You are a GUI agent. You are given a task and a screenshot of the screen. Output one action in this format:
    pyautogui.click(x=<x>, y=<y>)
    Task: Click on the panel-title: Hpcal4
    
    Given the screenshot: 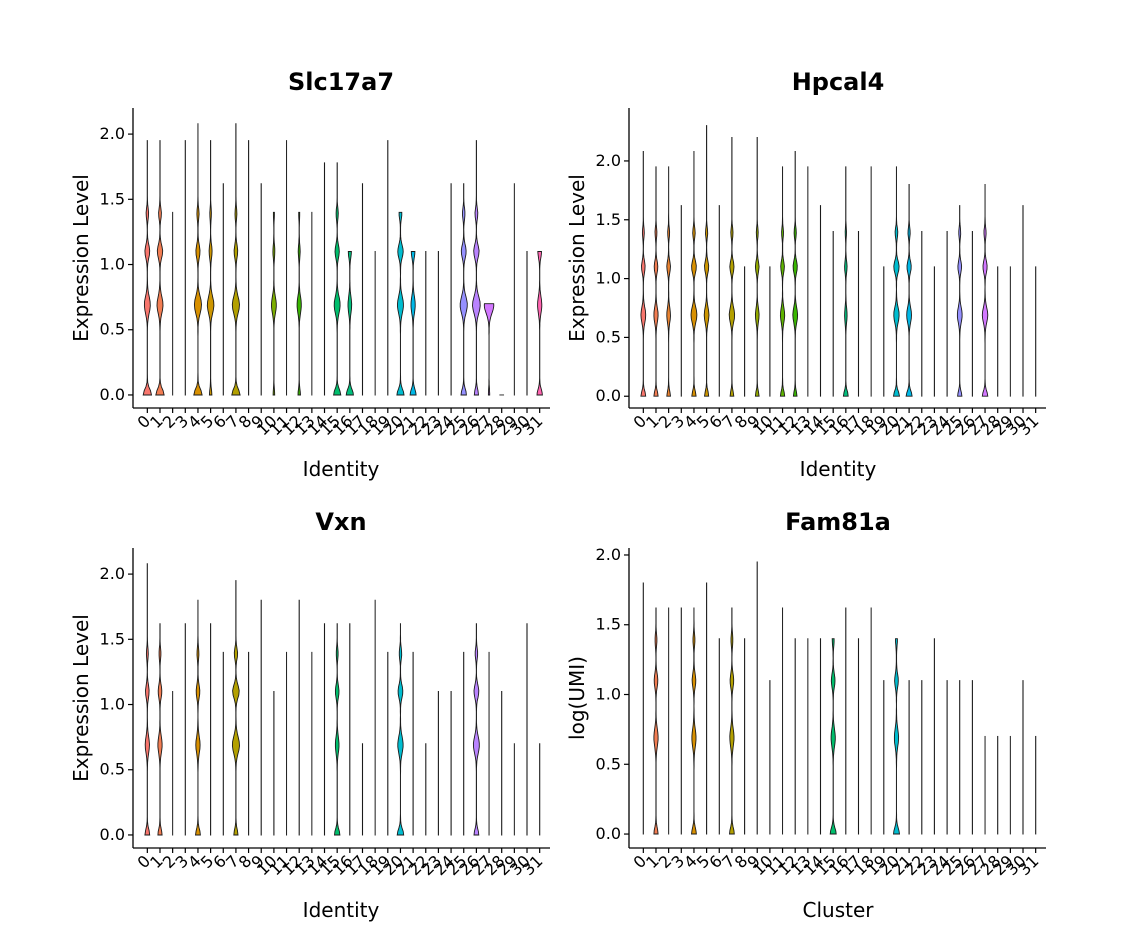 What is the action you would take?
    pyautogui.click(x=838, y=82)
    